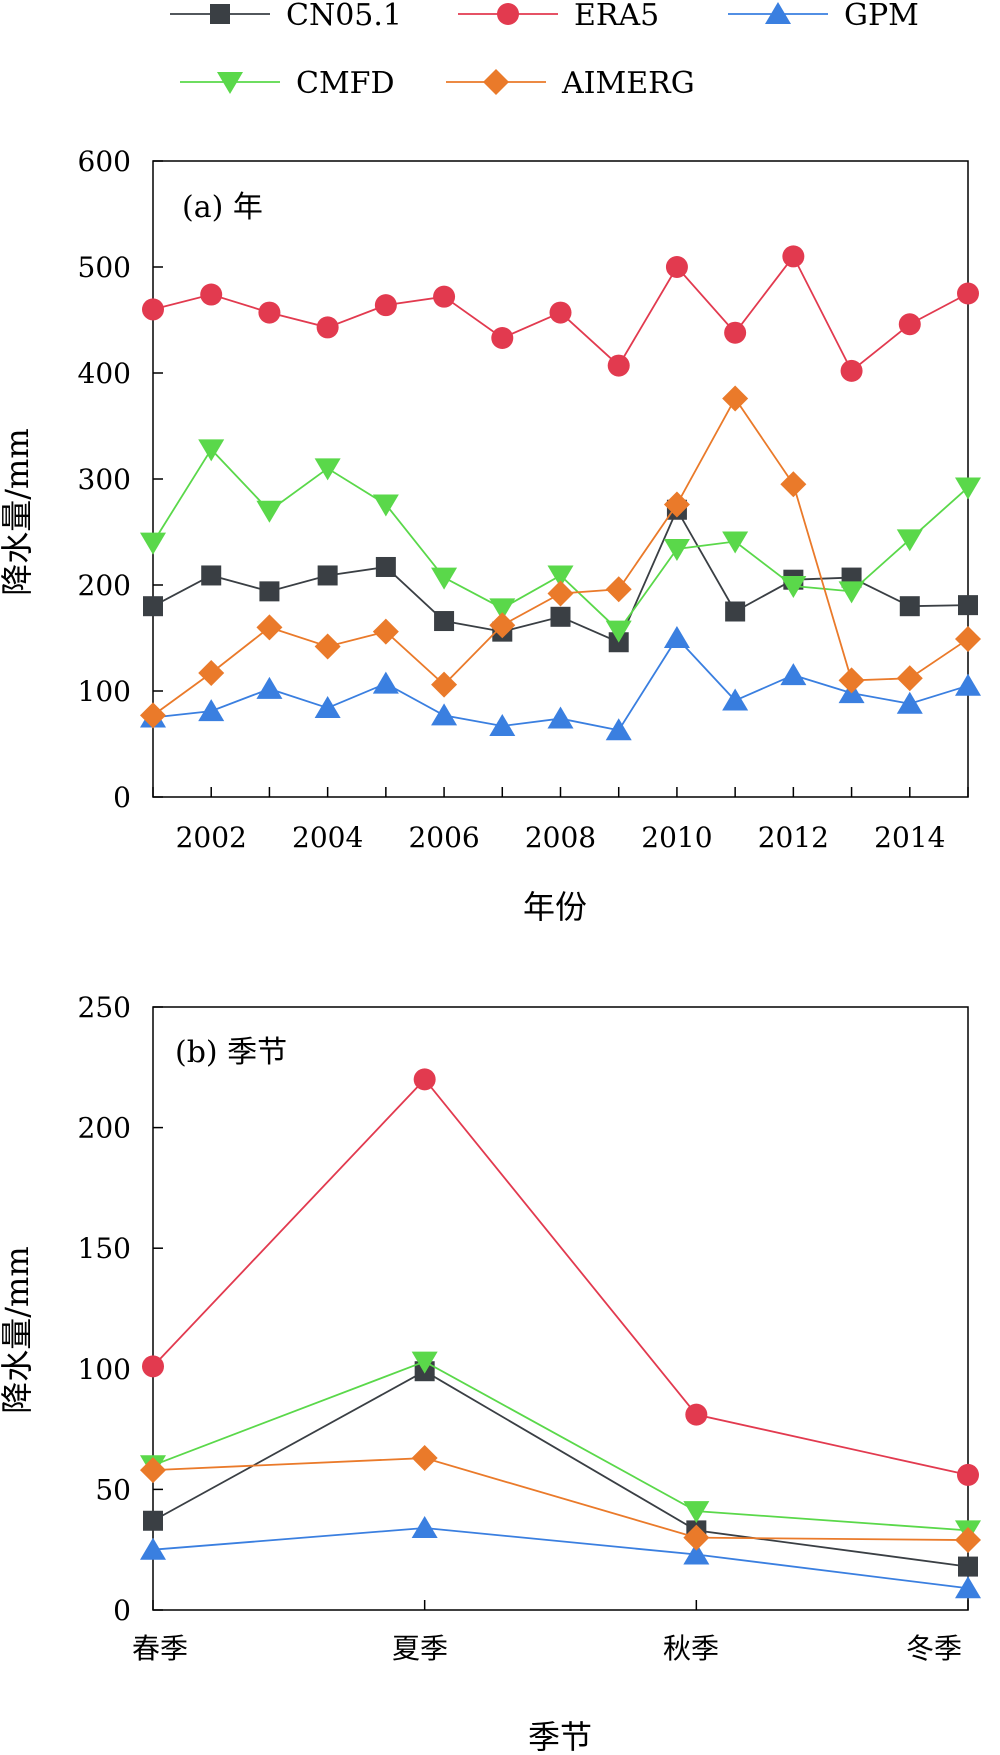 Image resolution: width=1000 pixels, height=1755 pixels. What do you see at coordinates (231, 1052) in the screenshot?
I see `panel-b-label: (b) 季节` at bounding box center [231, 1052].